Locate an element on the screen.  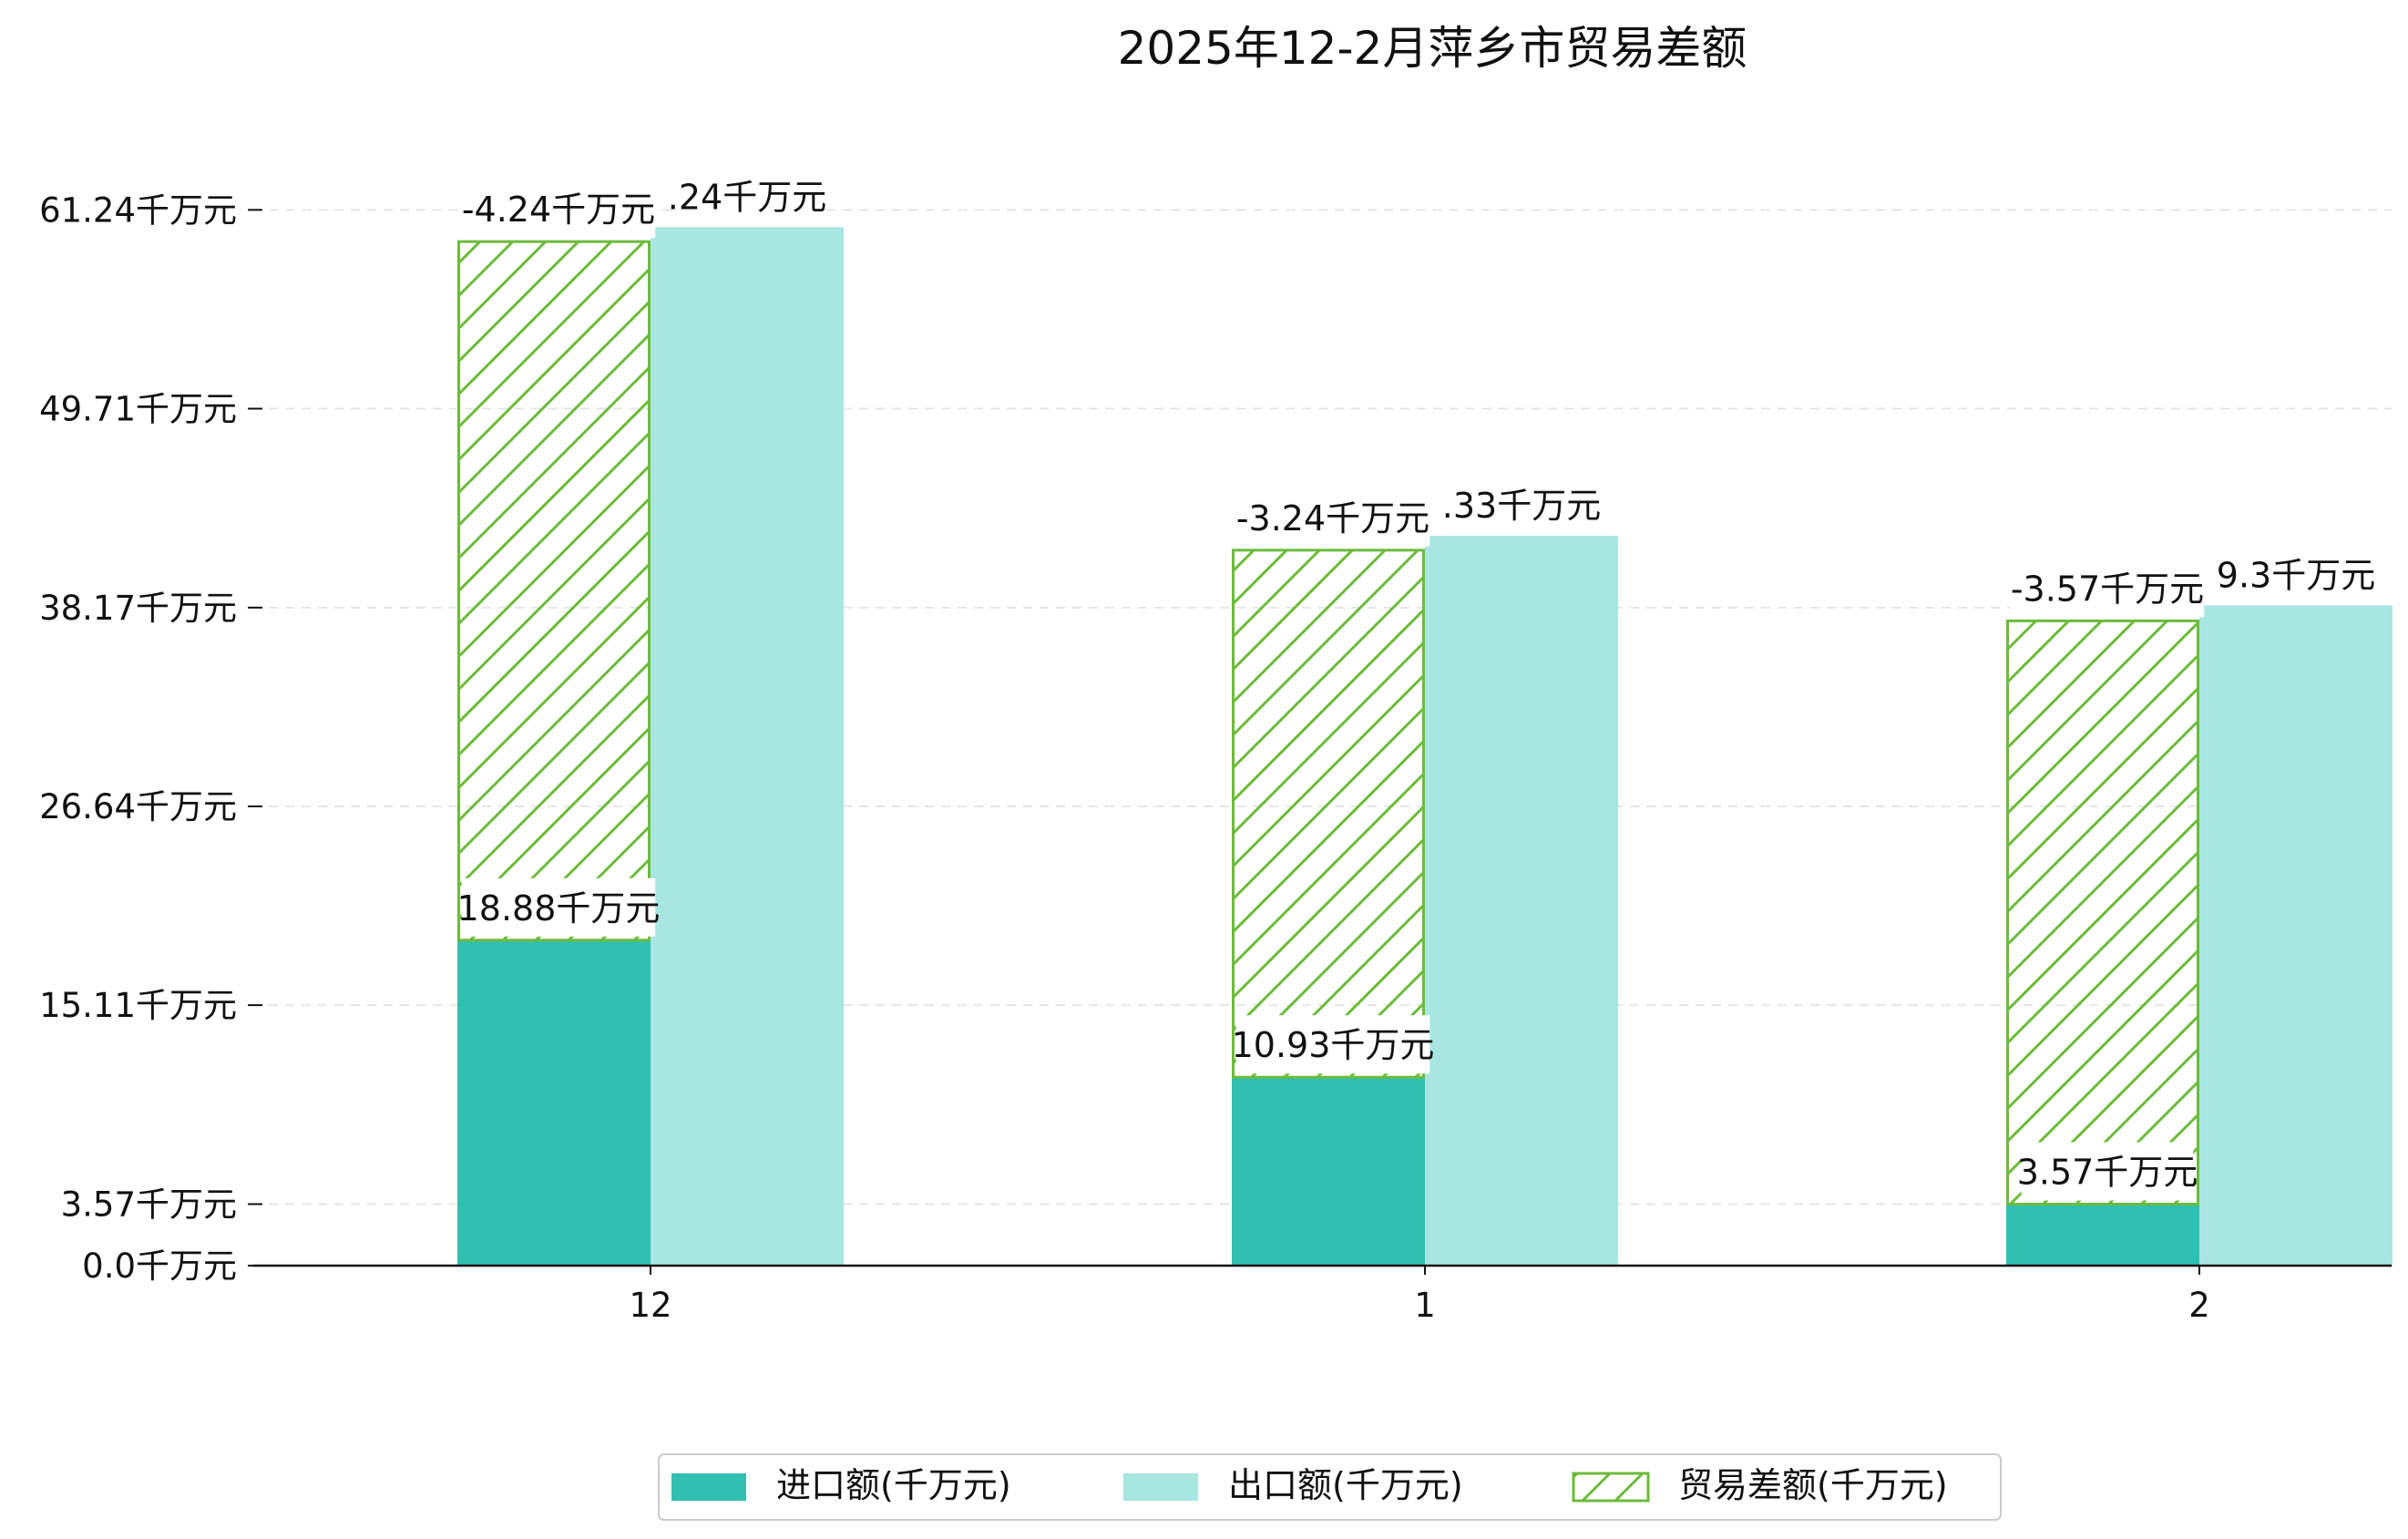
x-axis: 12 1 2 is located at coordinates (1322, 1294).